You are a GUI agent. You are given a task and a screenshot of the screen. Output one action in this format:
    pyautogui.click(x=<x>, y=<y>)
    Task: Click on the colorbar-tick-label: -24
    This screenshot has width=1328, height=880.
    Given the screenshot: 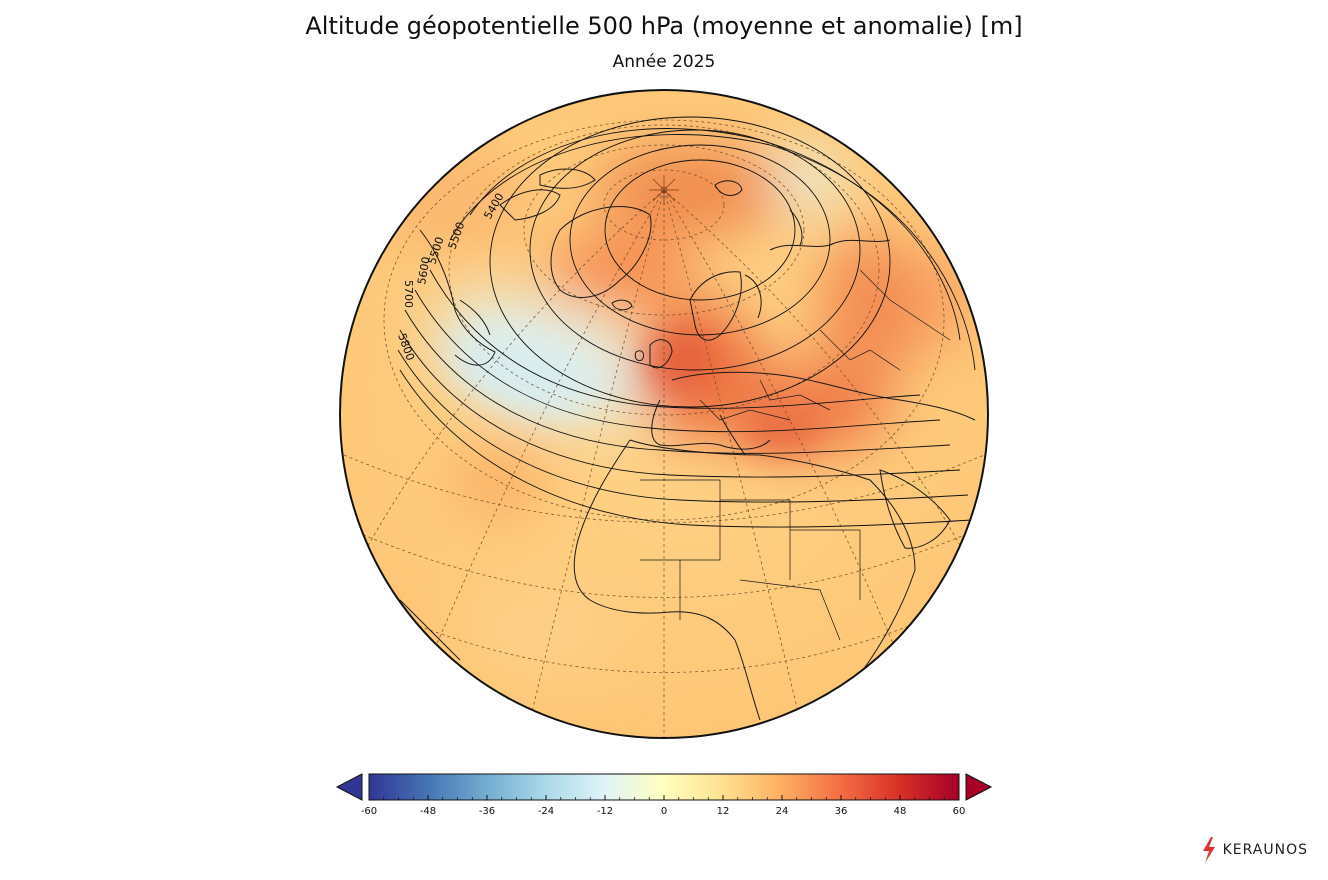 What is the action you would take?
    pyautogui.click(x=546, y=811)
    